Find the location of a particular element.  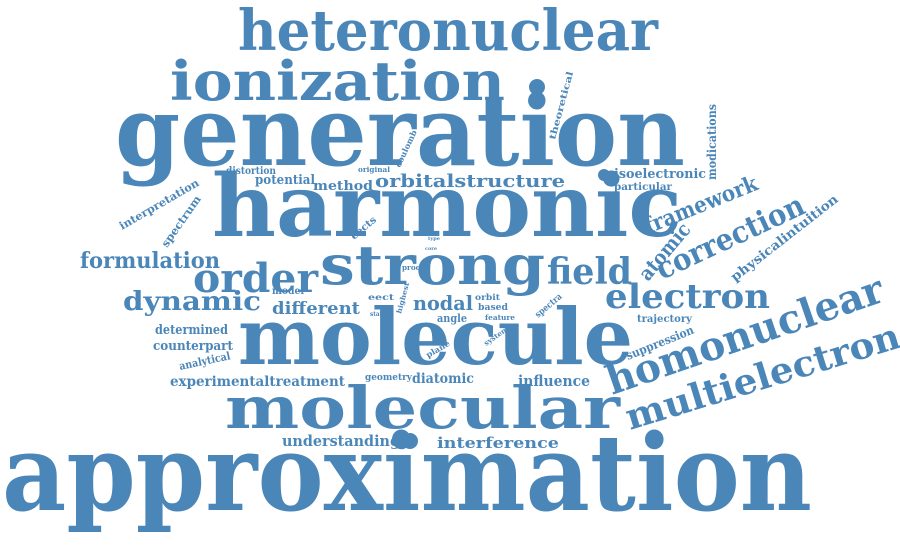

word-based: based is located at coordinates (493, 308).